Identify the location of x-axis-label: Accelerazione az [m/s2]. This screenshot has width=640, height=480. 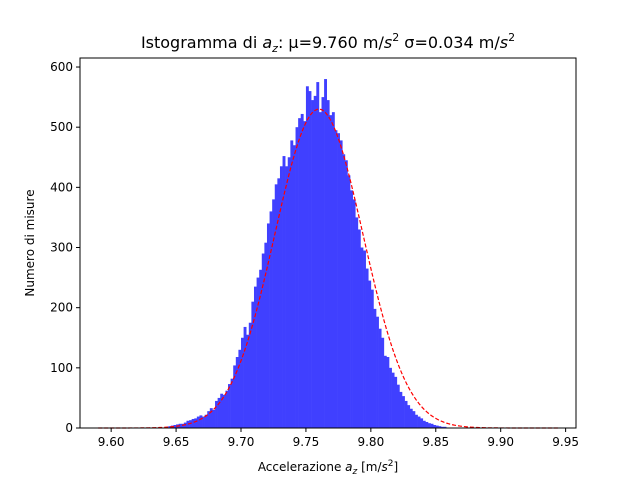
(328, 468).